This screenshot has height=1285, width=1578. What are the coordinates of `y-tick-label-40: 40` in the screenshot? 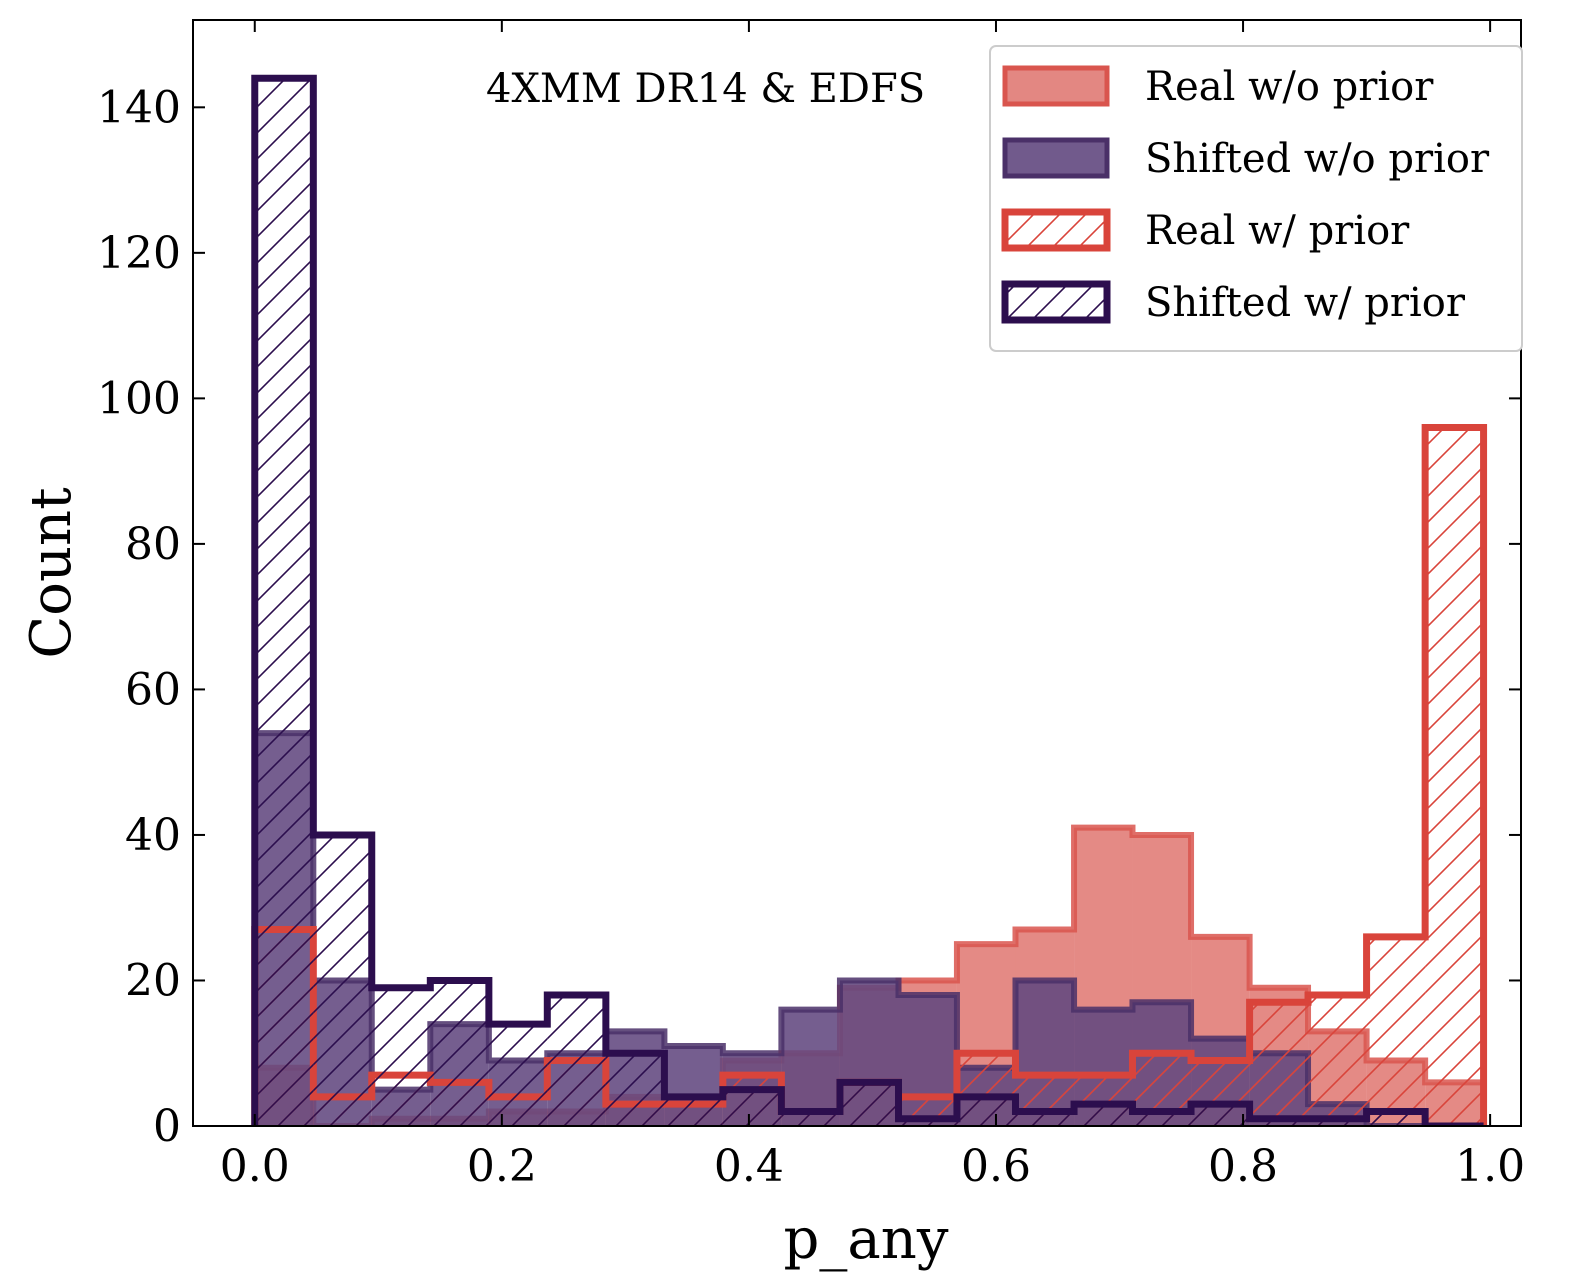 It's located at (153, 835).